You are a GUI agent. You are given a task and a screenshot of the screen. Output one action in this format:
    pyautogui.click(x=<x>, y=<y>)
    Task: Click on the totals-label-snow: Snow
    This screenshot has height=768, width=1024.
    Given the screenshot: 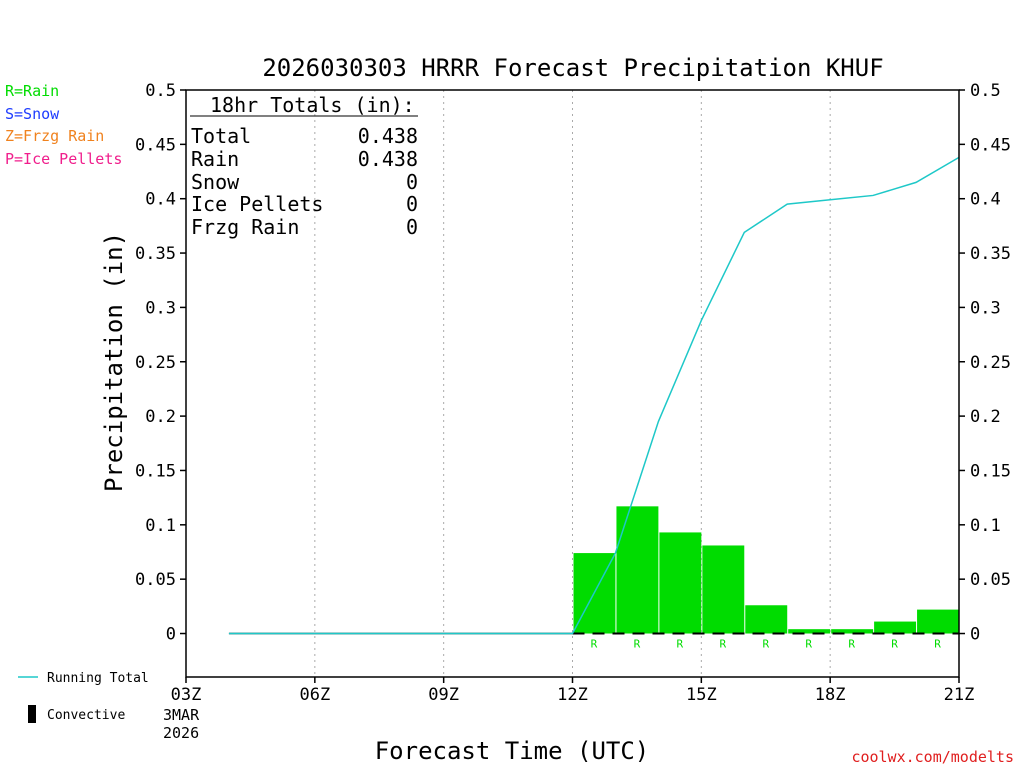 What is the action you would take?
    pyautogui.click(x=215, y=182)
    